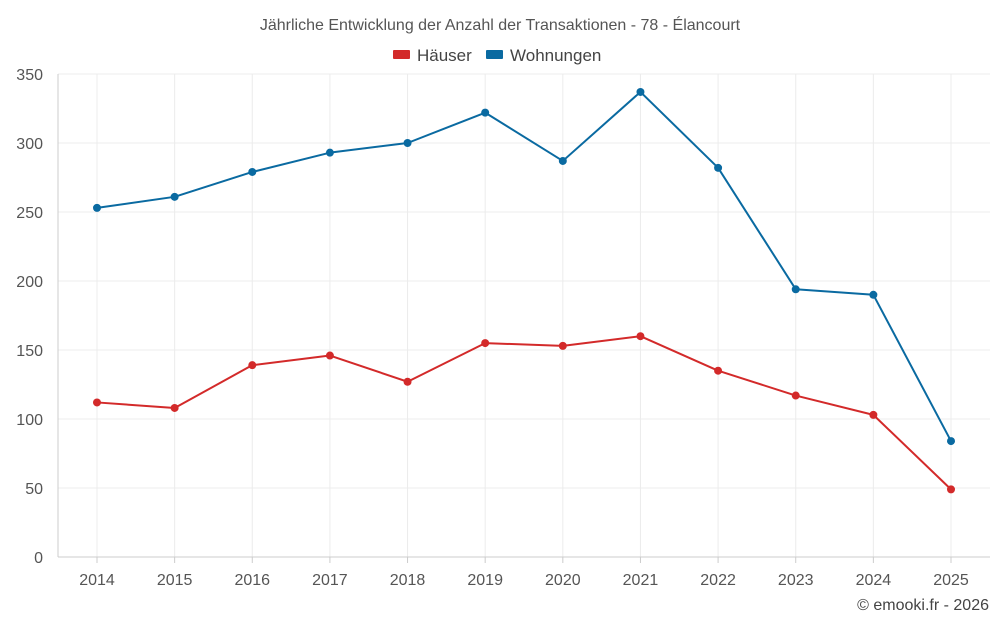 The width and height of the screenshot is (1000, 625). What do you see at coordinates (175, 580) in the screenshot?
I see `x-tick-label: 2015` at bounding box center [175, 580].